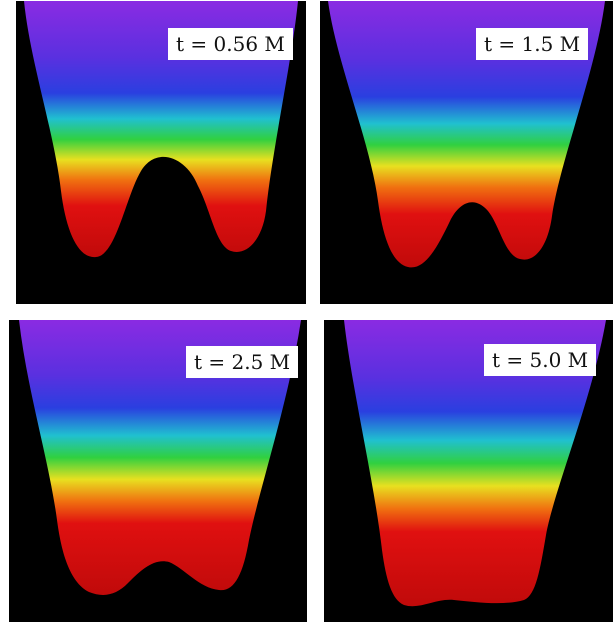 The image size is (615, 624). What do you see at coordinates (532, 44) in the screenshot?
I see `time-label: t = 1.5 M` at bounding box center [532, 44].